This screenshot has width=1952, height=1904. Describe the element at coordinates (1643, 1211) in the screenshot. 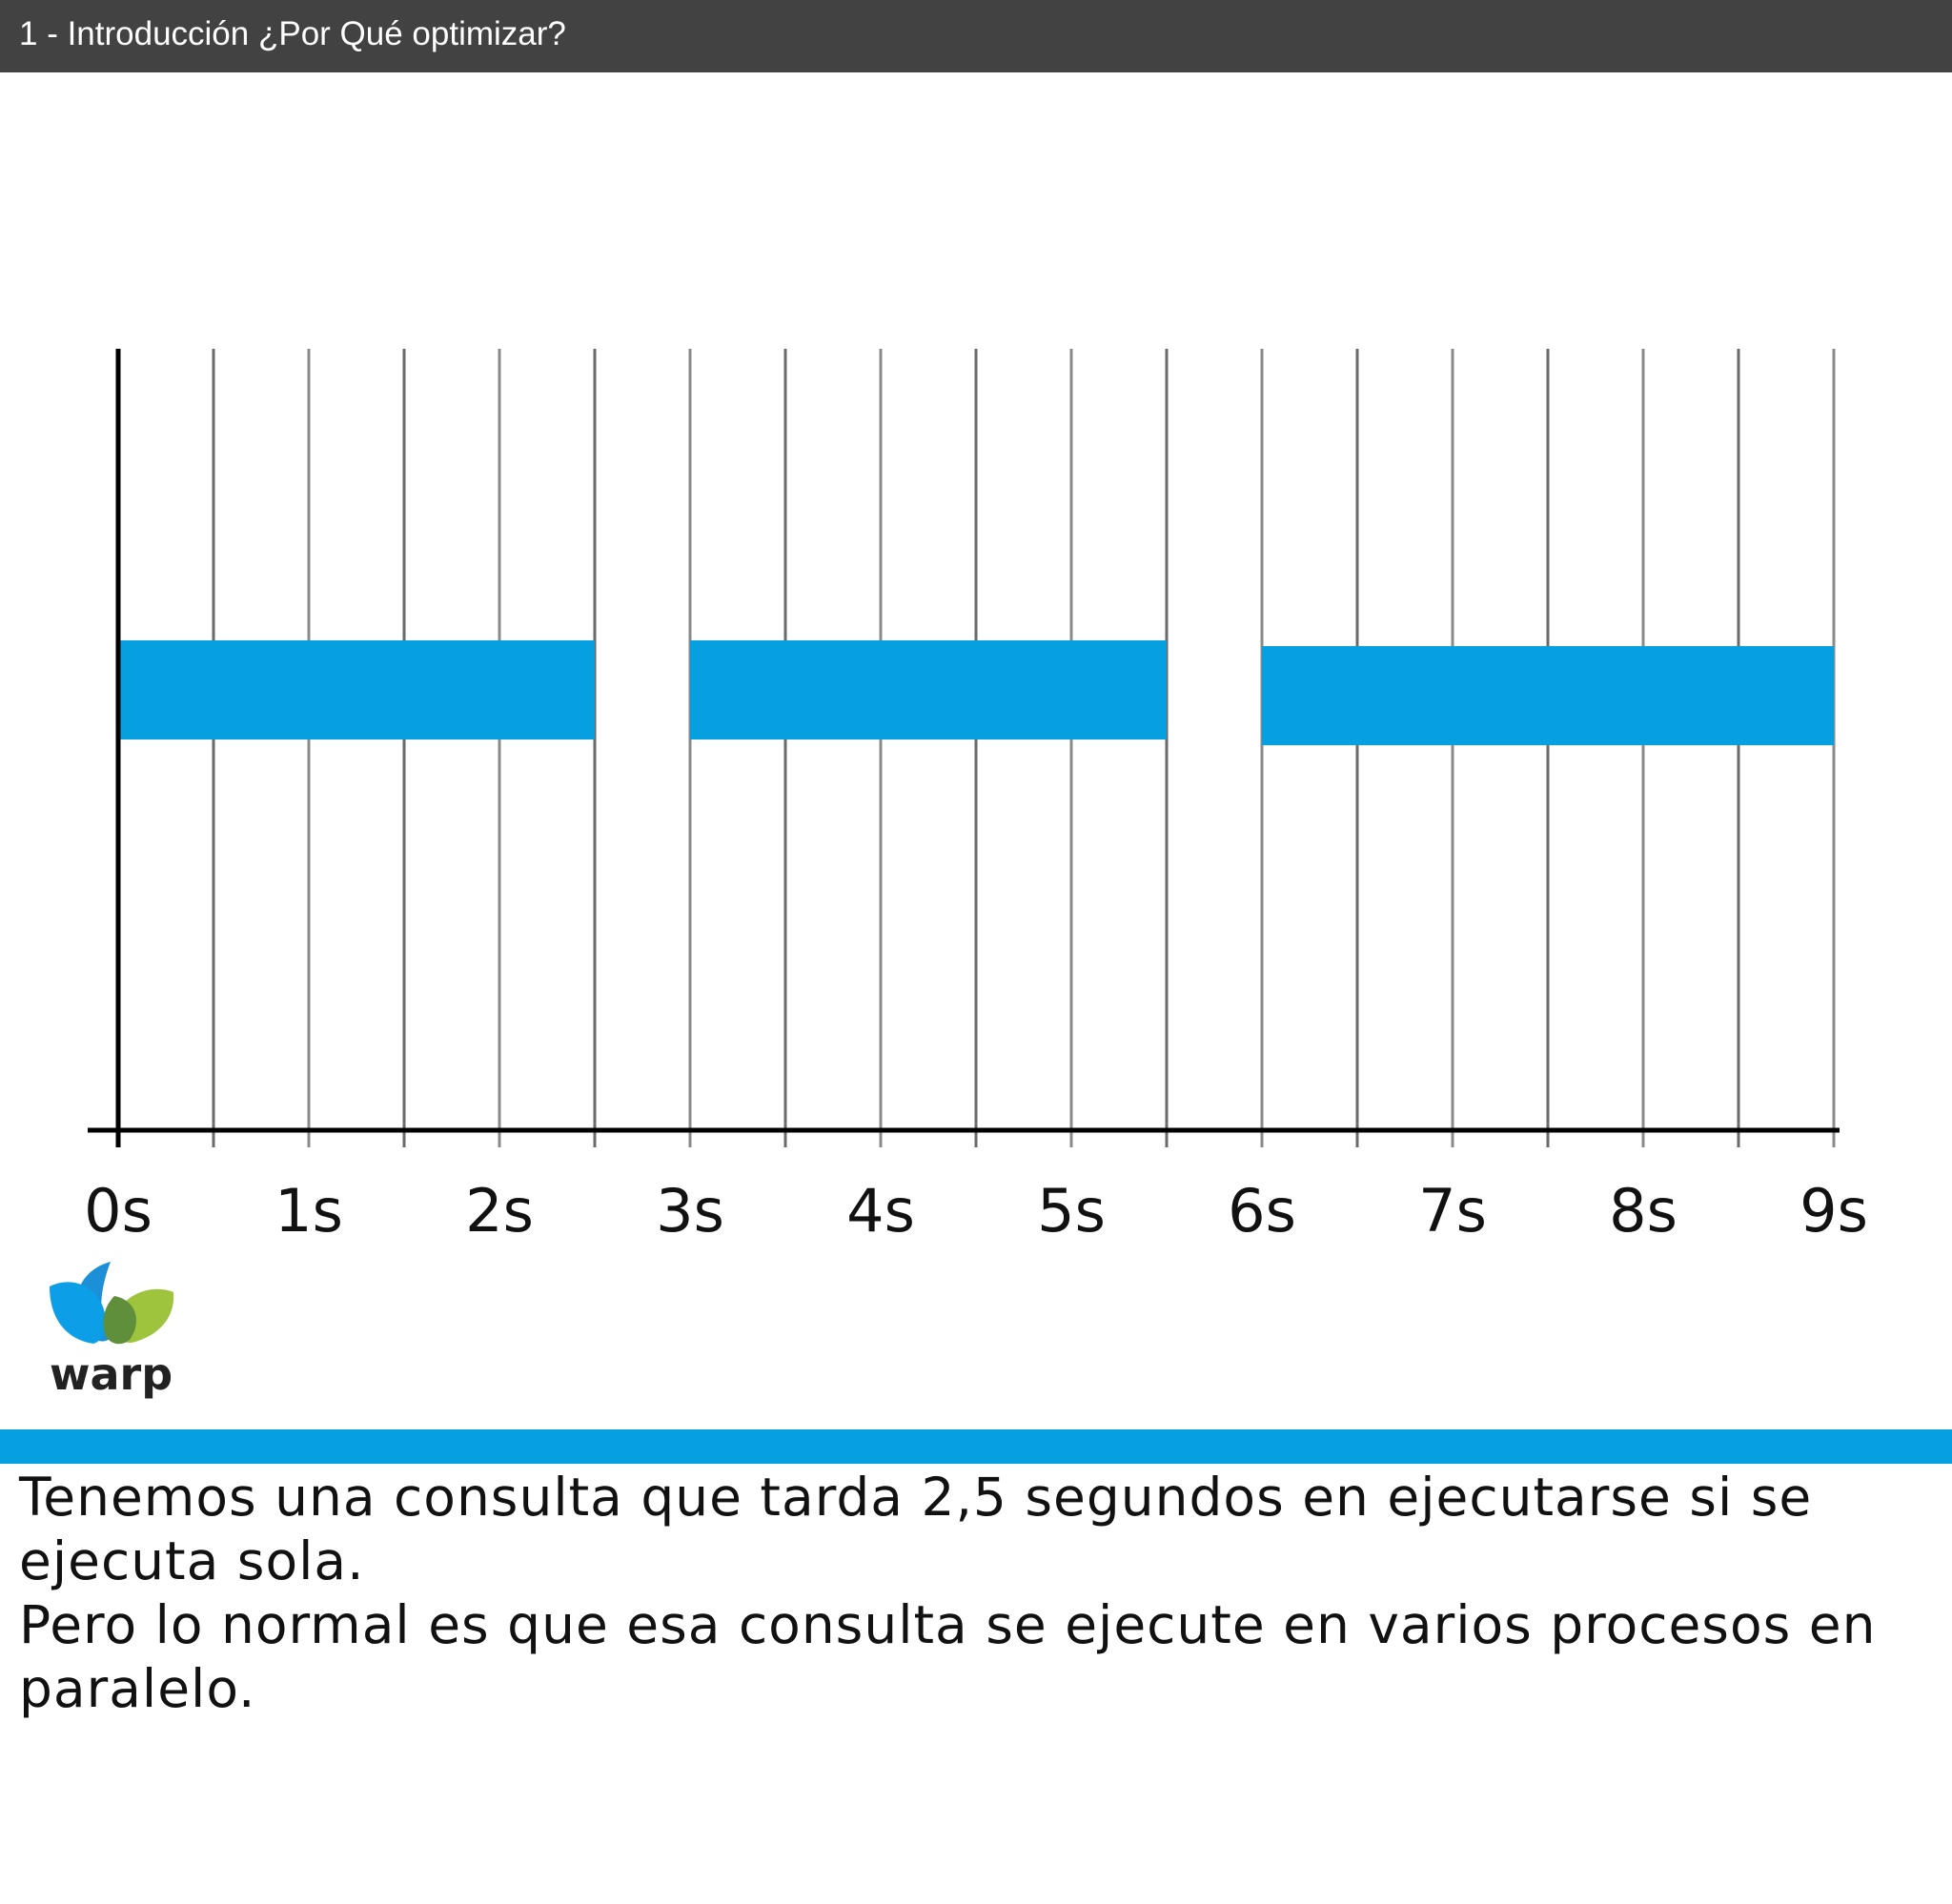

I see `tick-label: 8s` at that location.